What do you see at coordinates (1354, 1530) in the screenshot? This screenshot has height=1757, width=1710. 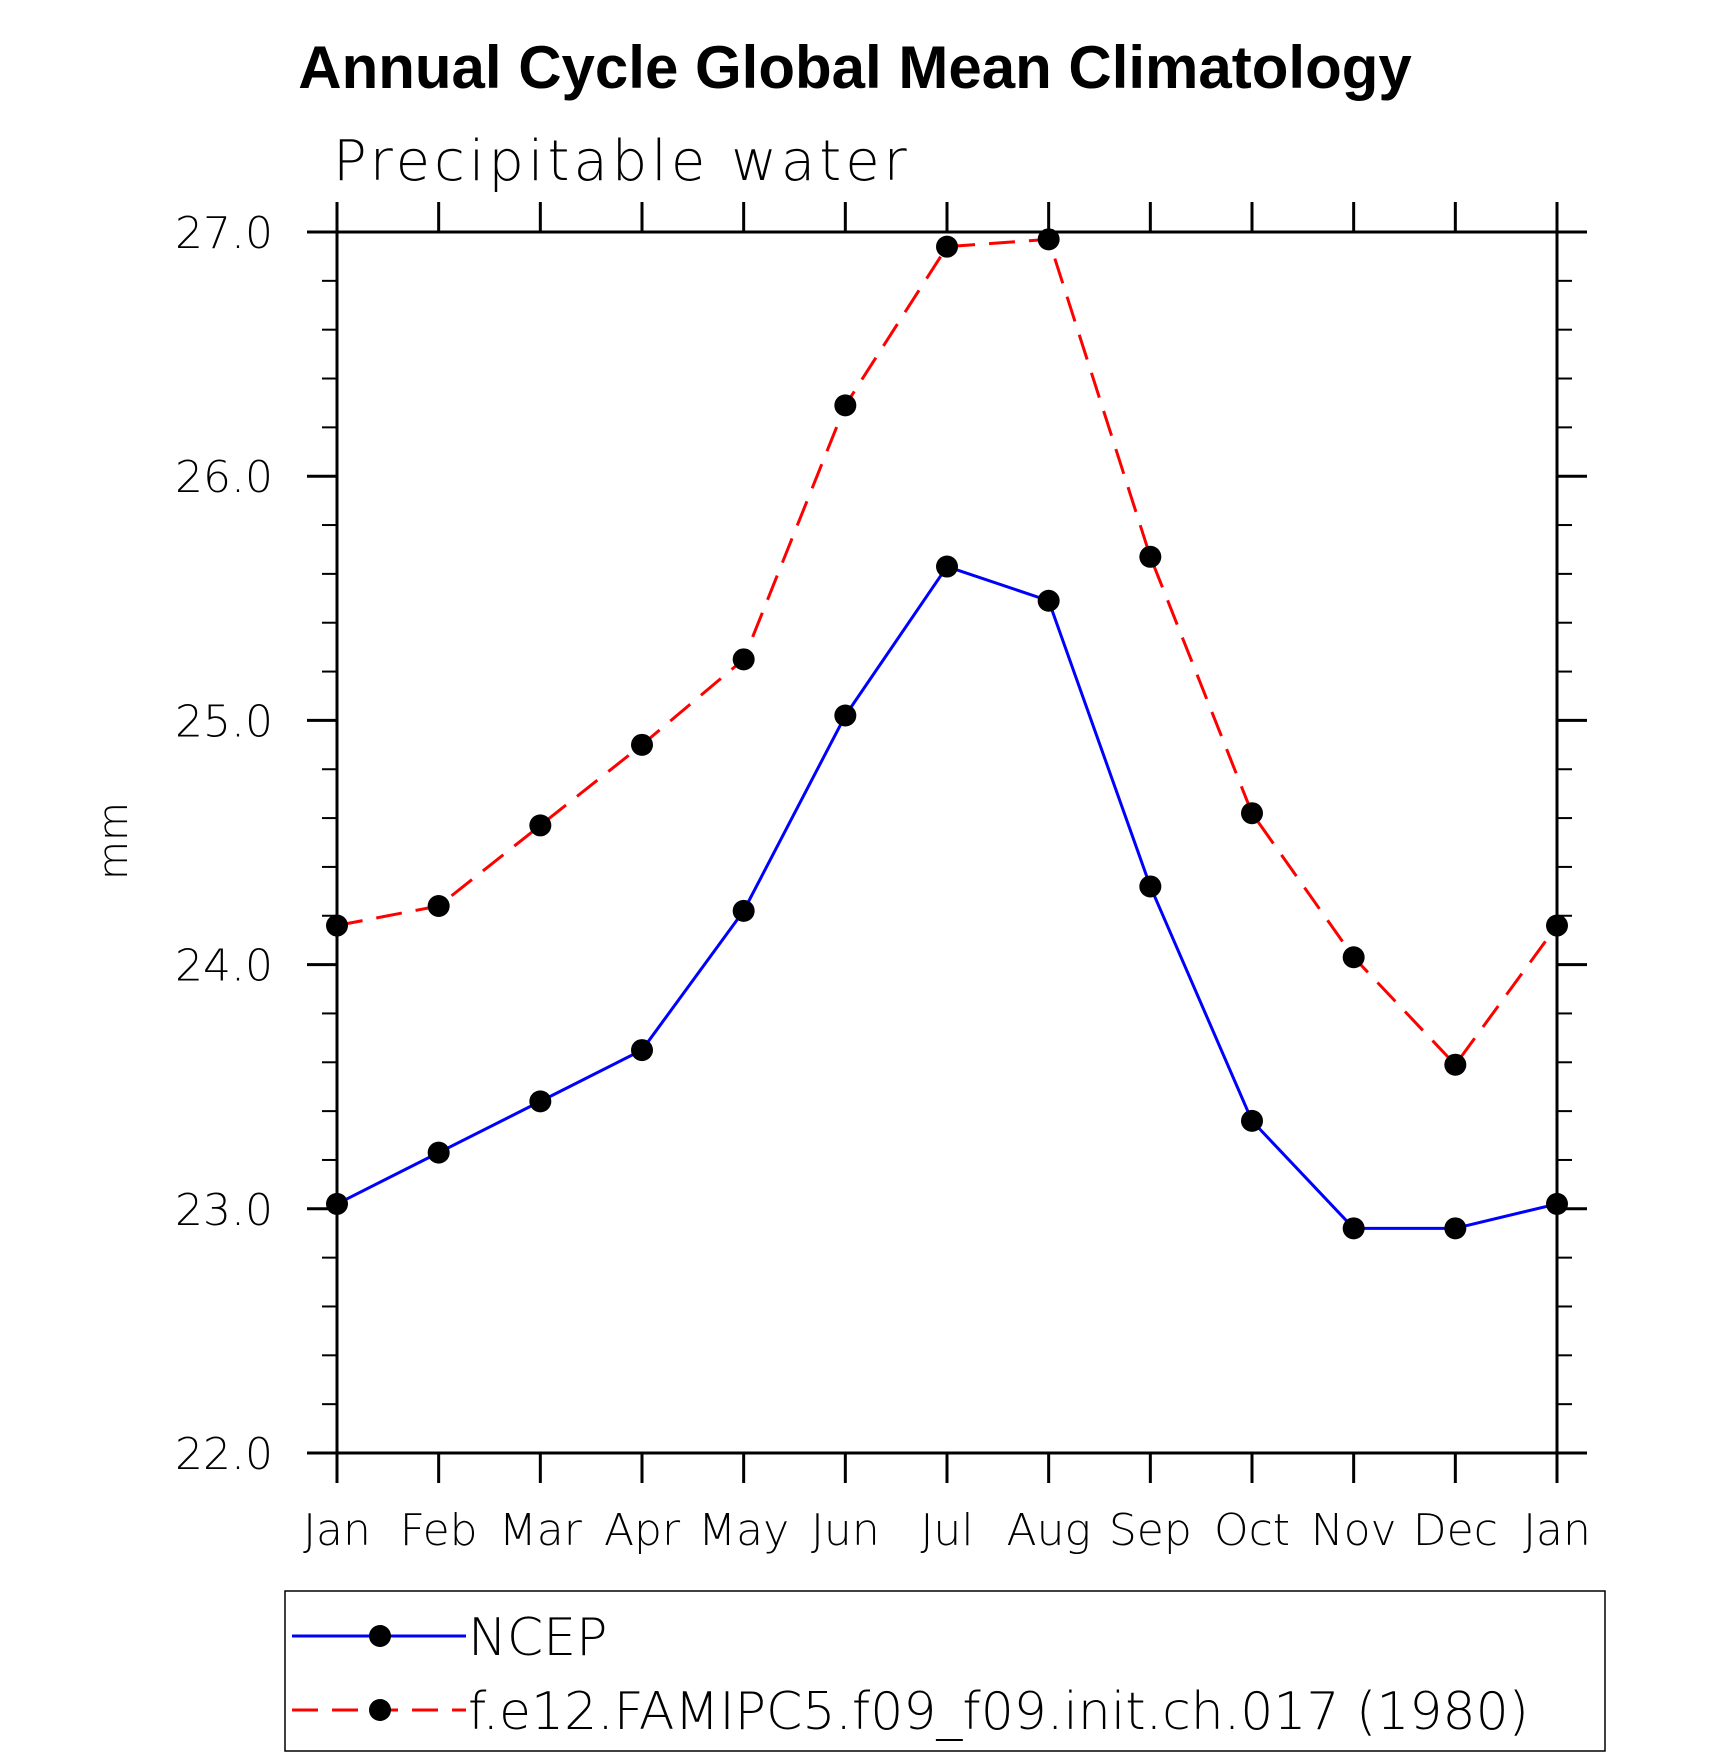 I see `x-tick-label: Nov` at bounding box center [1354, 1530].